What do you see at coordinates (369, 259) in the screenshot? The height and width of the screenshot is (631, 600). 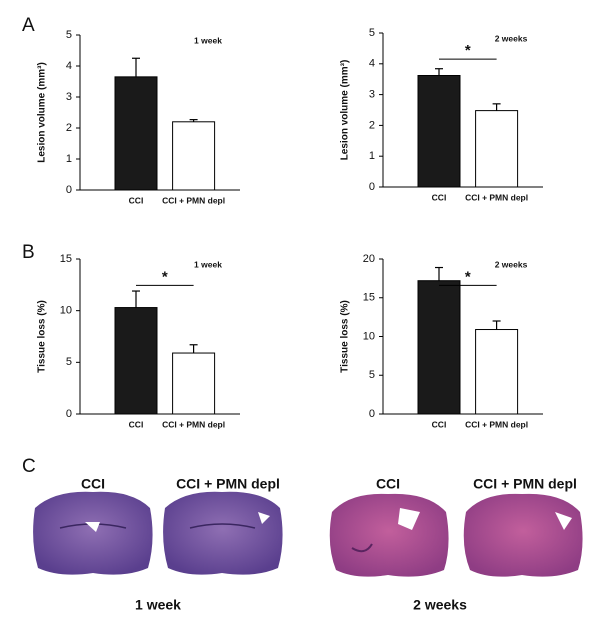 I see `y-tick-label: 20` at bounding box center [369, 259].